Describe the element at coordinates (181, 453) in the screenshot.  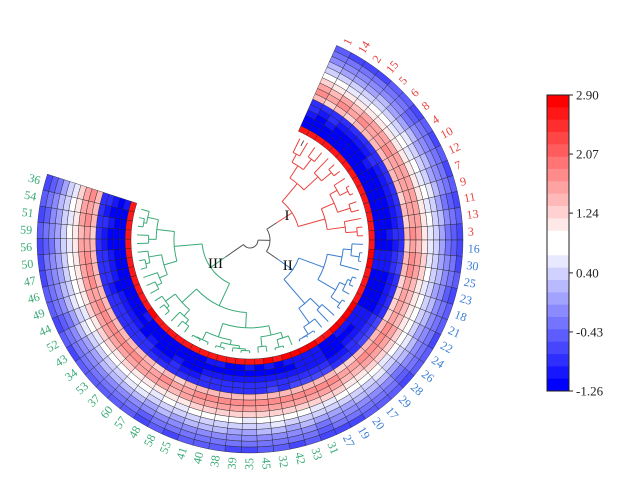
I see `leaf-label: 41` at that location.